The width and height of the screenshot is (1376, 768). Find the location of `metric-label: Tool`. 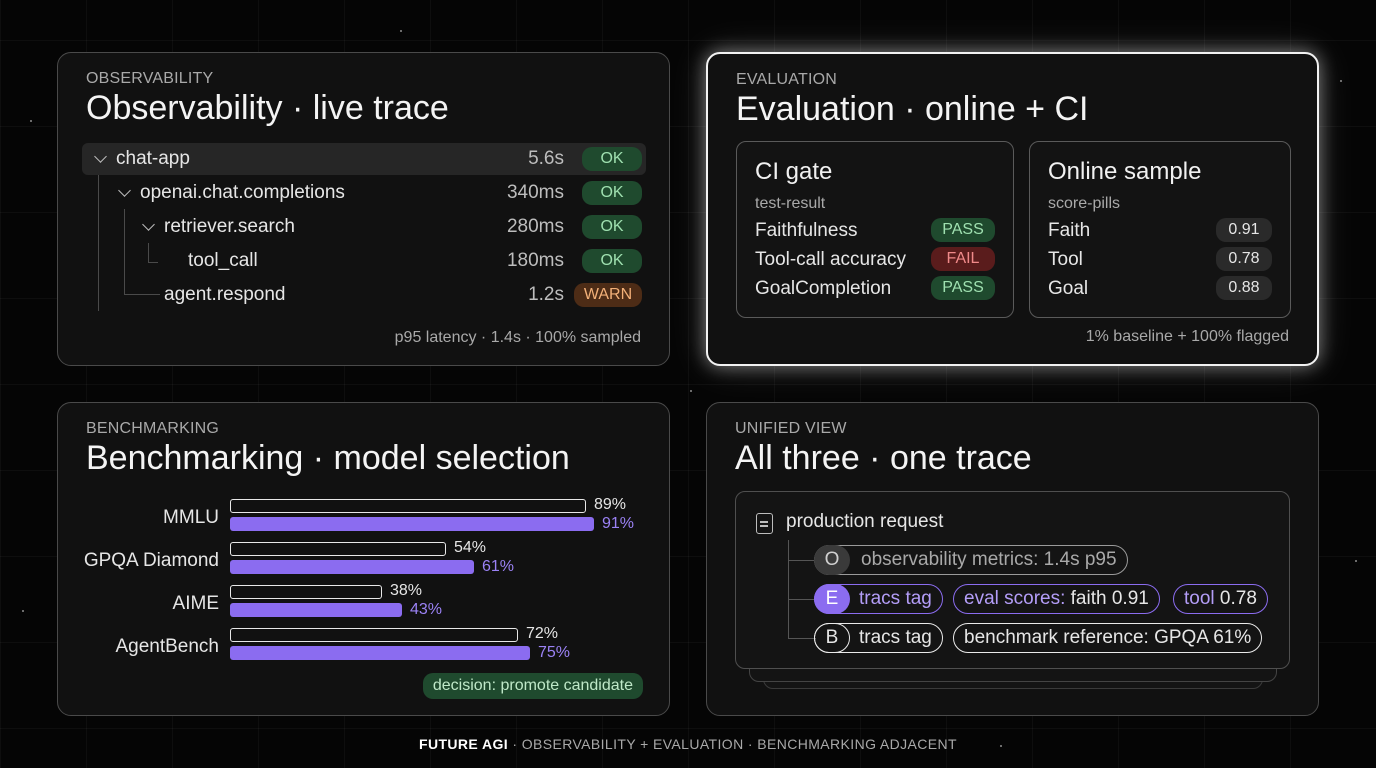

metric-label: Tool is located at coordinates (1065, 259).